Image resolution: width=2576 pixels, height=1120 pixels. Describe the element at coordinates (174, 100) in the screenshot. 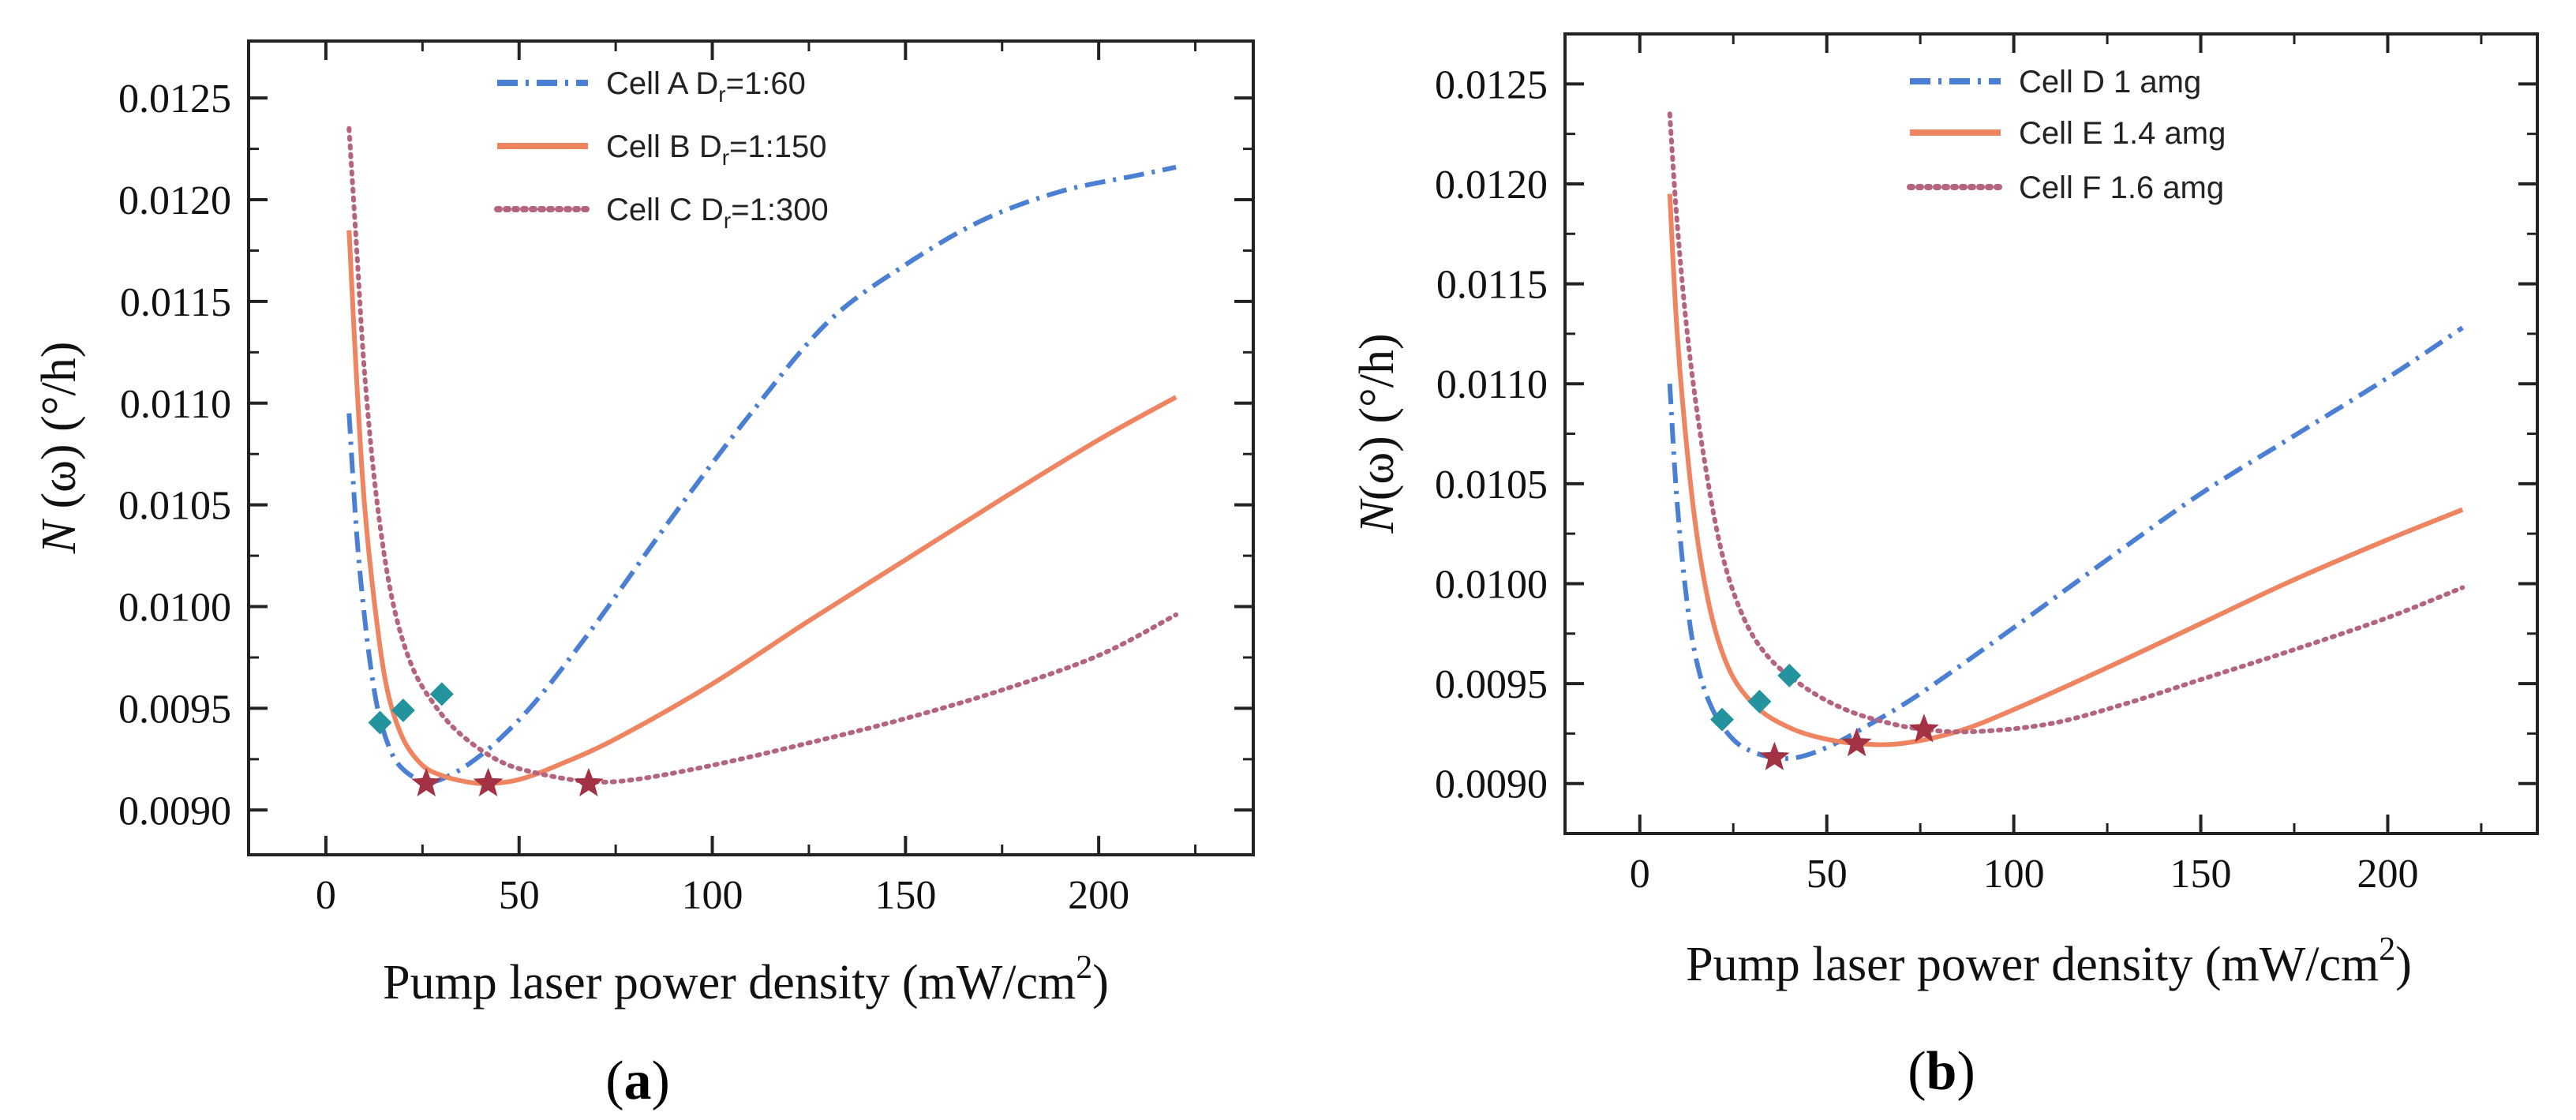

I see `panel-a-y-tick-label: 0.0125` at that location.